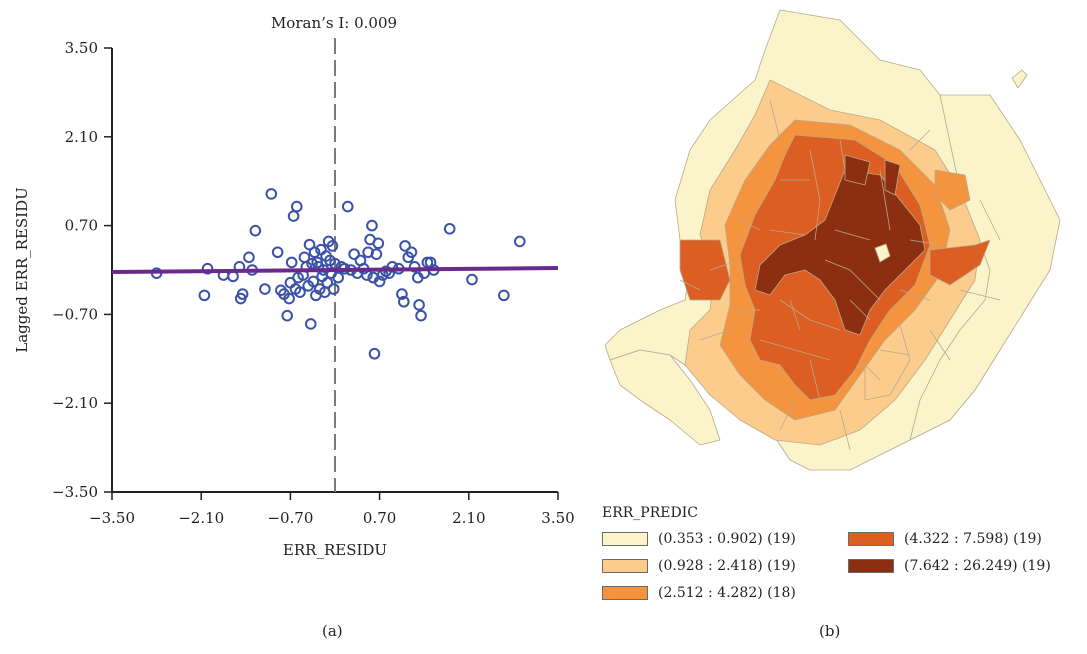 The height and width of the screenshot is (654, 1087). What do you see at coordinates (892, 177) in the screenshot?
I see `map-region-core-northeast` at bounding box center [892, 177].